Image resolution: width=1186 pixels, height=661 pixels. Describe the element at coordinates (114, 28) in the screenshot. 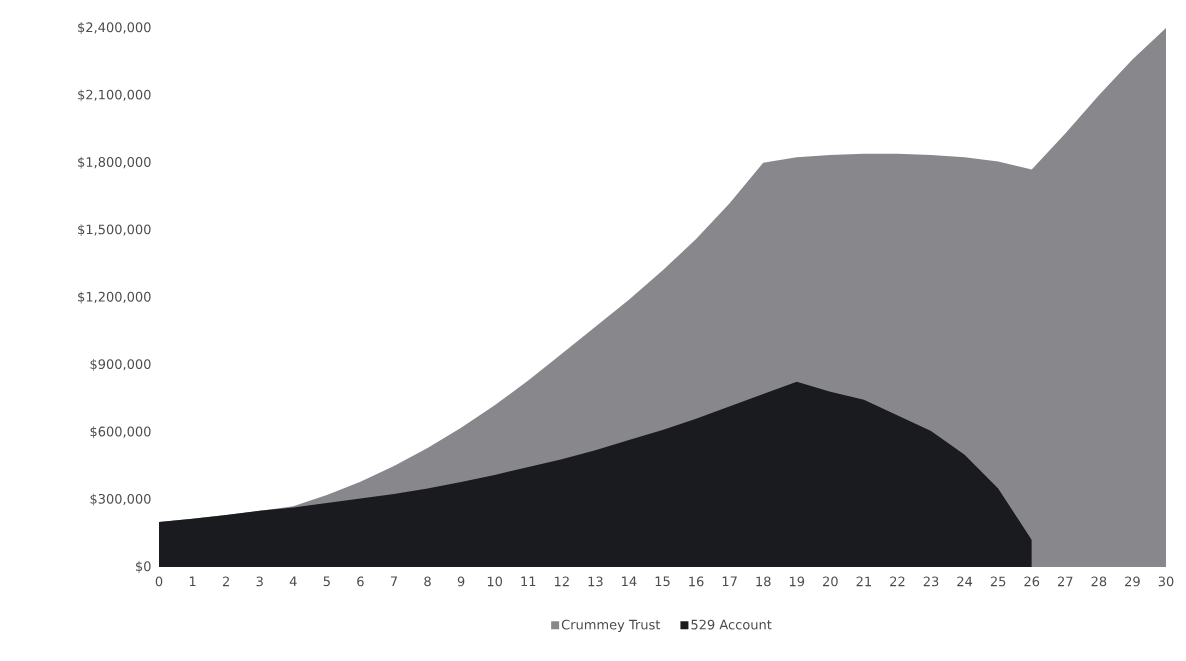

I see `y-tick-label: $2,400,000` at that location.